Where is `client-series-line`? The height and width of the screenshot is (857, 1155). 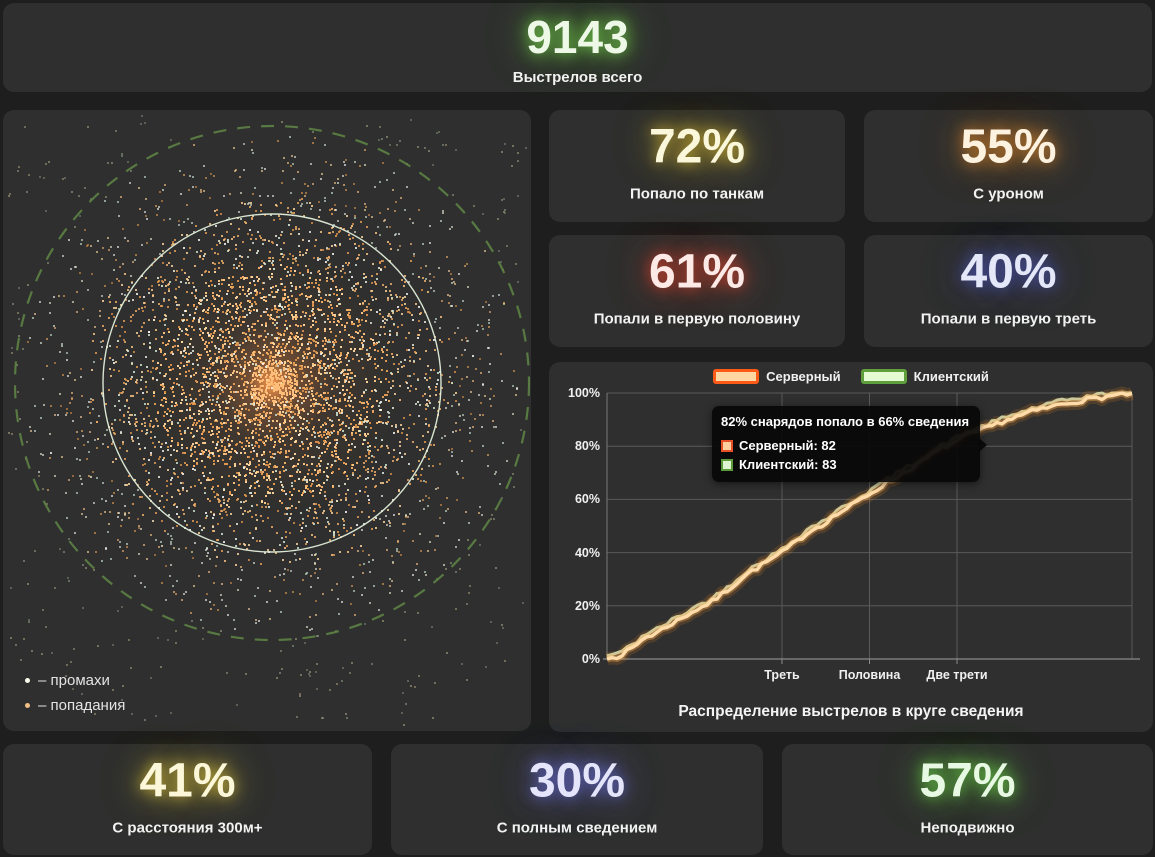
client-series-line is located at coordinates (869, 524).